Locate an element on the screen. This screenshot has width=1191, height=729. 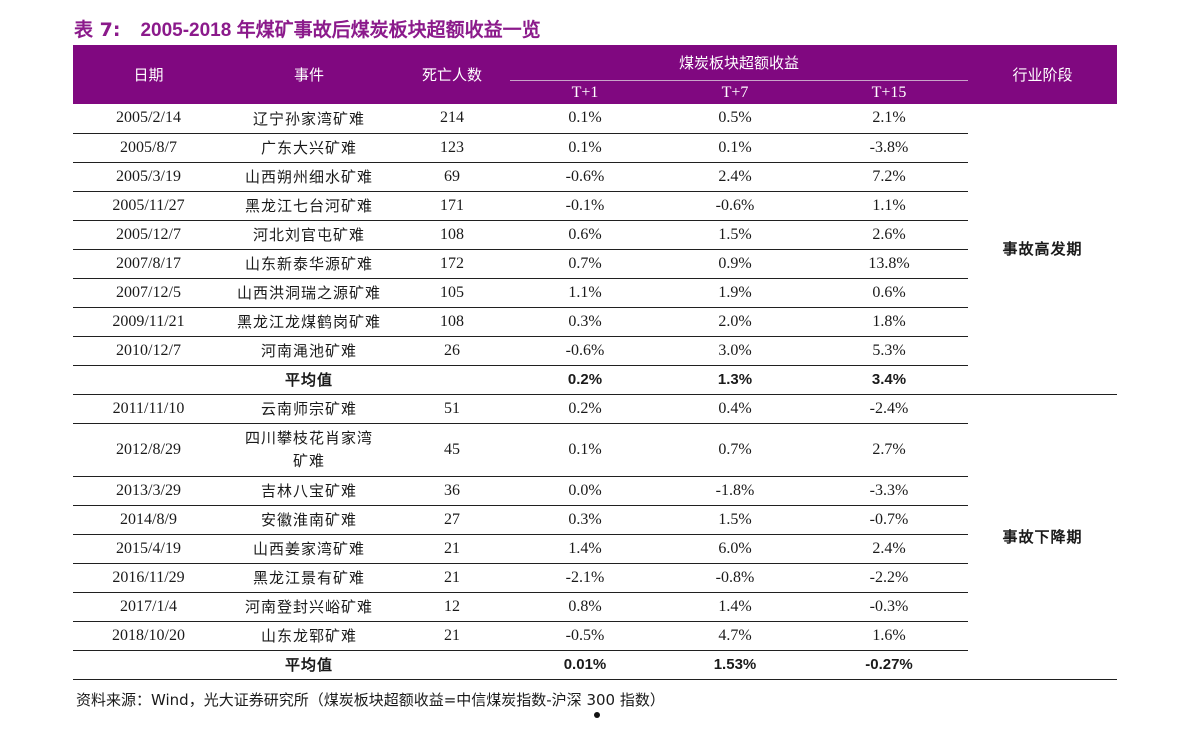
cell-t15: 2.6% is located at coordinates (889, 235).